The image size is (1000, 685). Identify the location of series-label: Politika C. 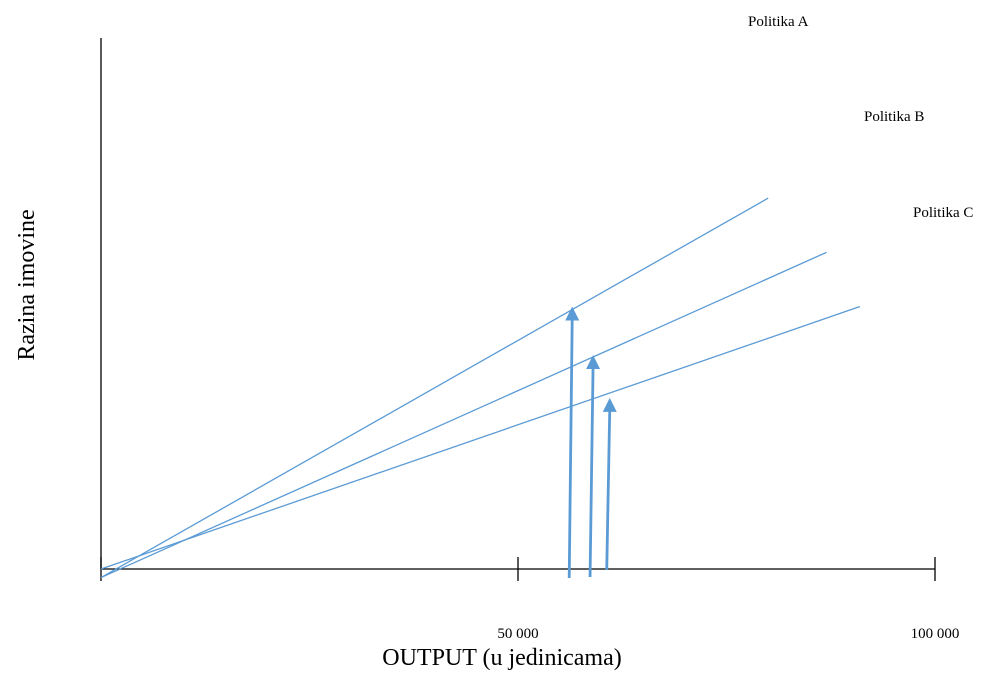
(943, 213).